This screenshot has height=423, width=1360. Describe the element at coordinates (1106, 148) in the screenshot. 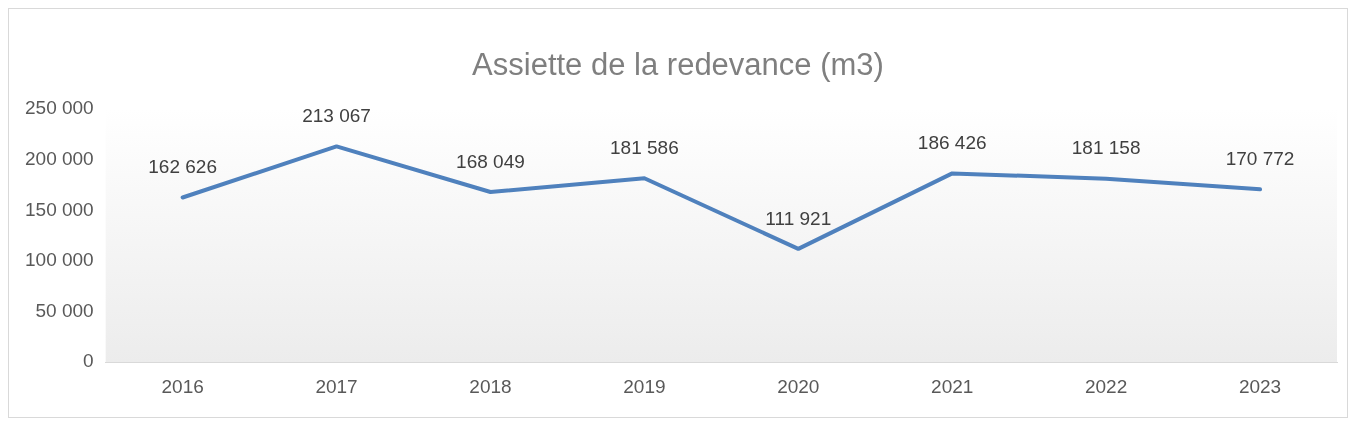

I see `data-label: 181 158` at that location.